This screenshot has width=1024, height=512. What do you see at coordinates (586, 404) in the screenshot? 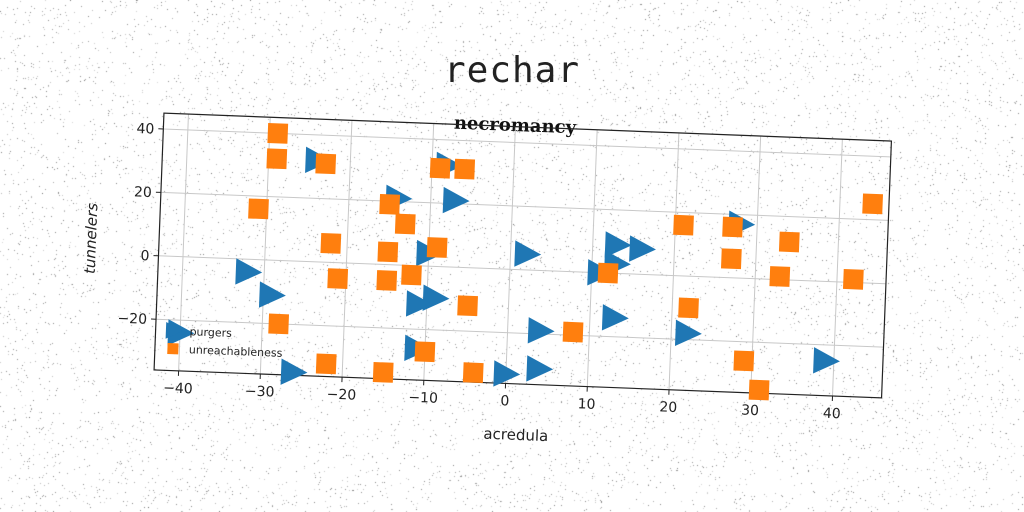
I see `x-tick-label: 10` at bounding box center [586, 404].